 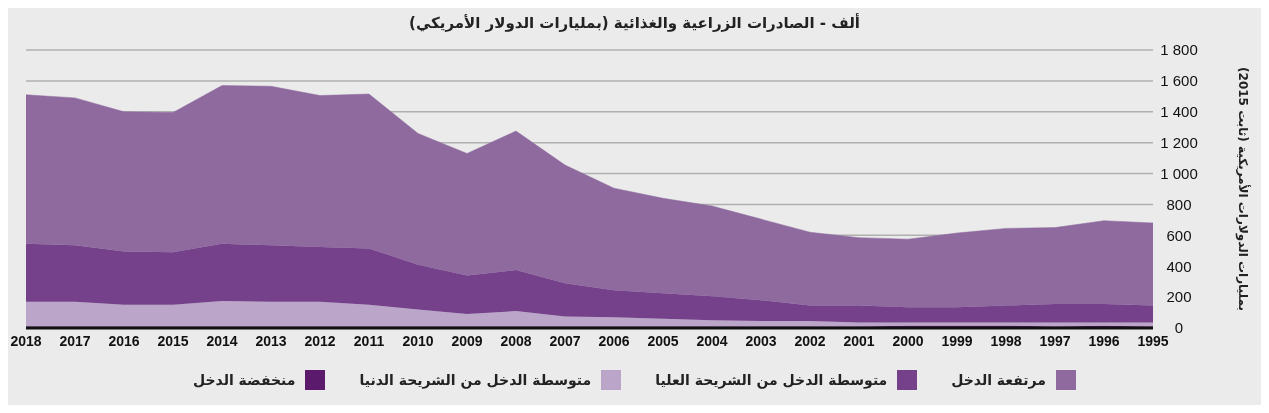 I want to click on x-tick-label: 2013, so click(x=271, y=340).